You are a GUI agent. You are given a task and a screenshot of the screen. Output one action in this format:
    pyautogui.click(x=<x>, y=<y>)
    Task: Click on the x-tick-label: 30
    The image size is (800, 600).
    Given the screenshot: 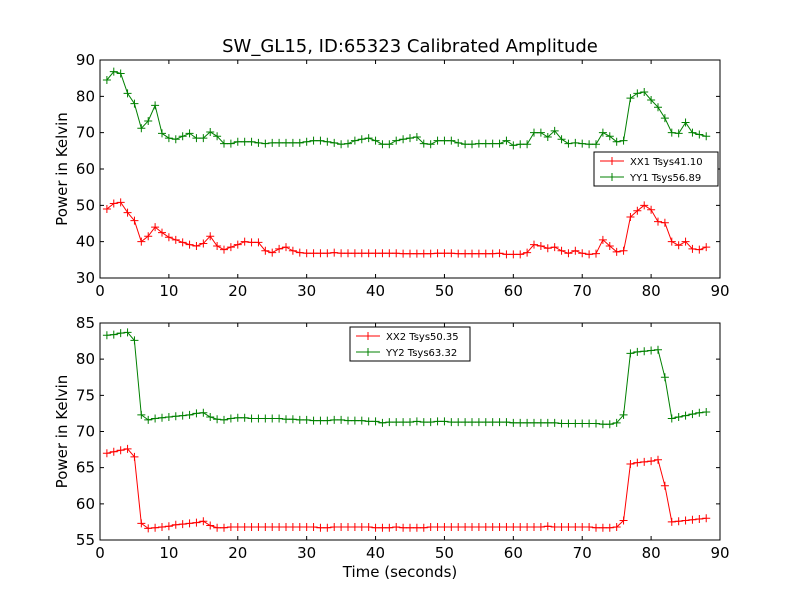 What is the action you would take?
    pyautogui.click(x=306, y=291)
    